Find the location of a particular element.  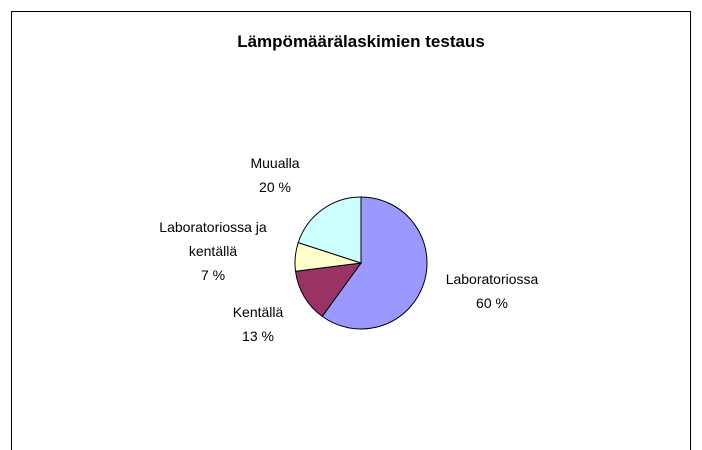

category-label: Laboratoriossa is located at coordinates (492, 279).